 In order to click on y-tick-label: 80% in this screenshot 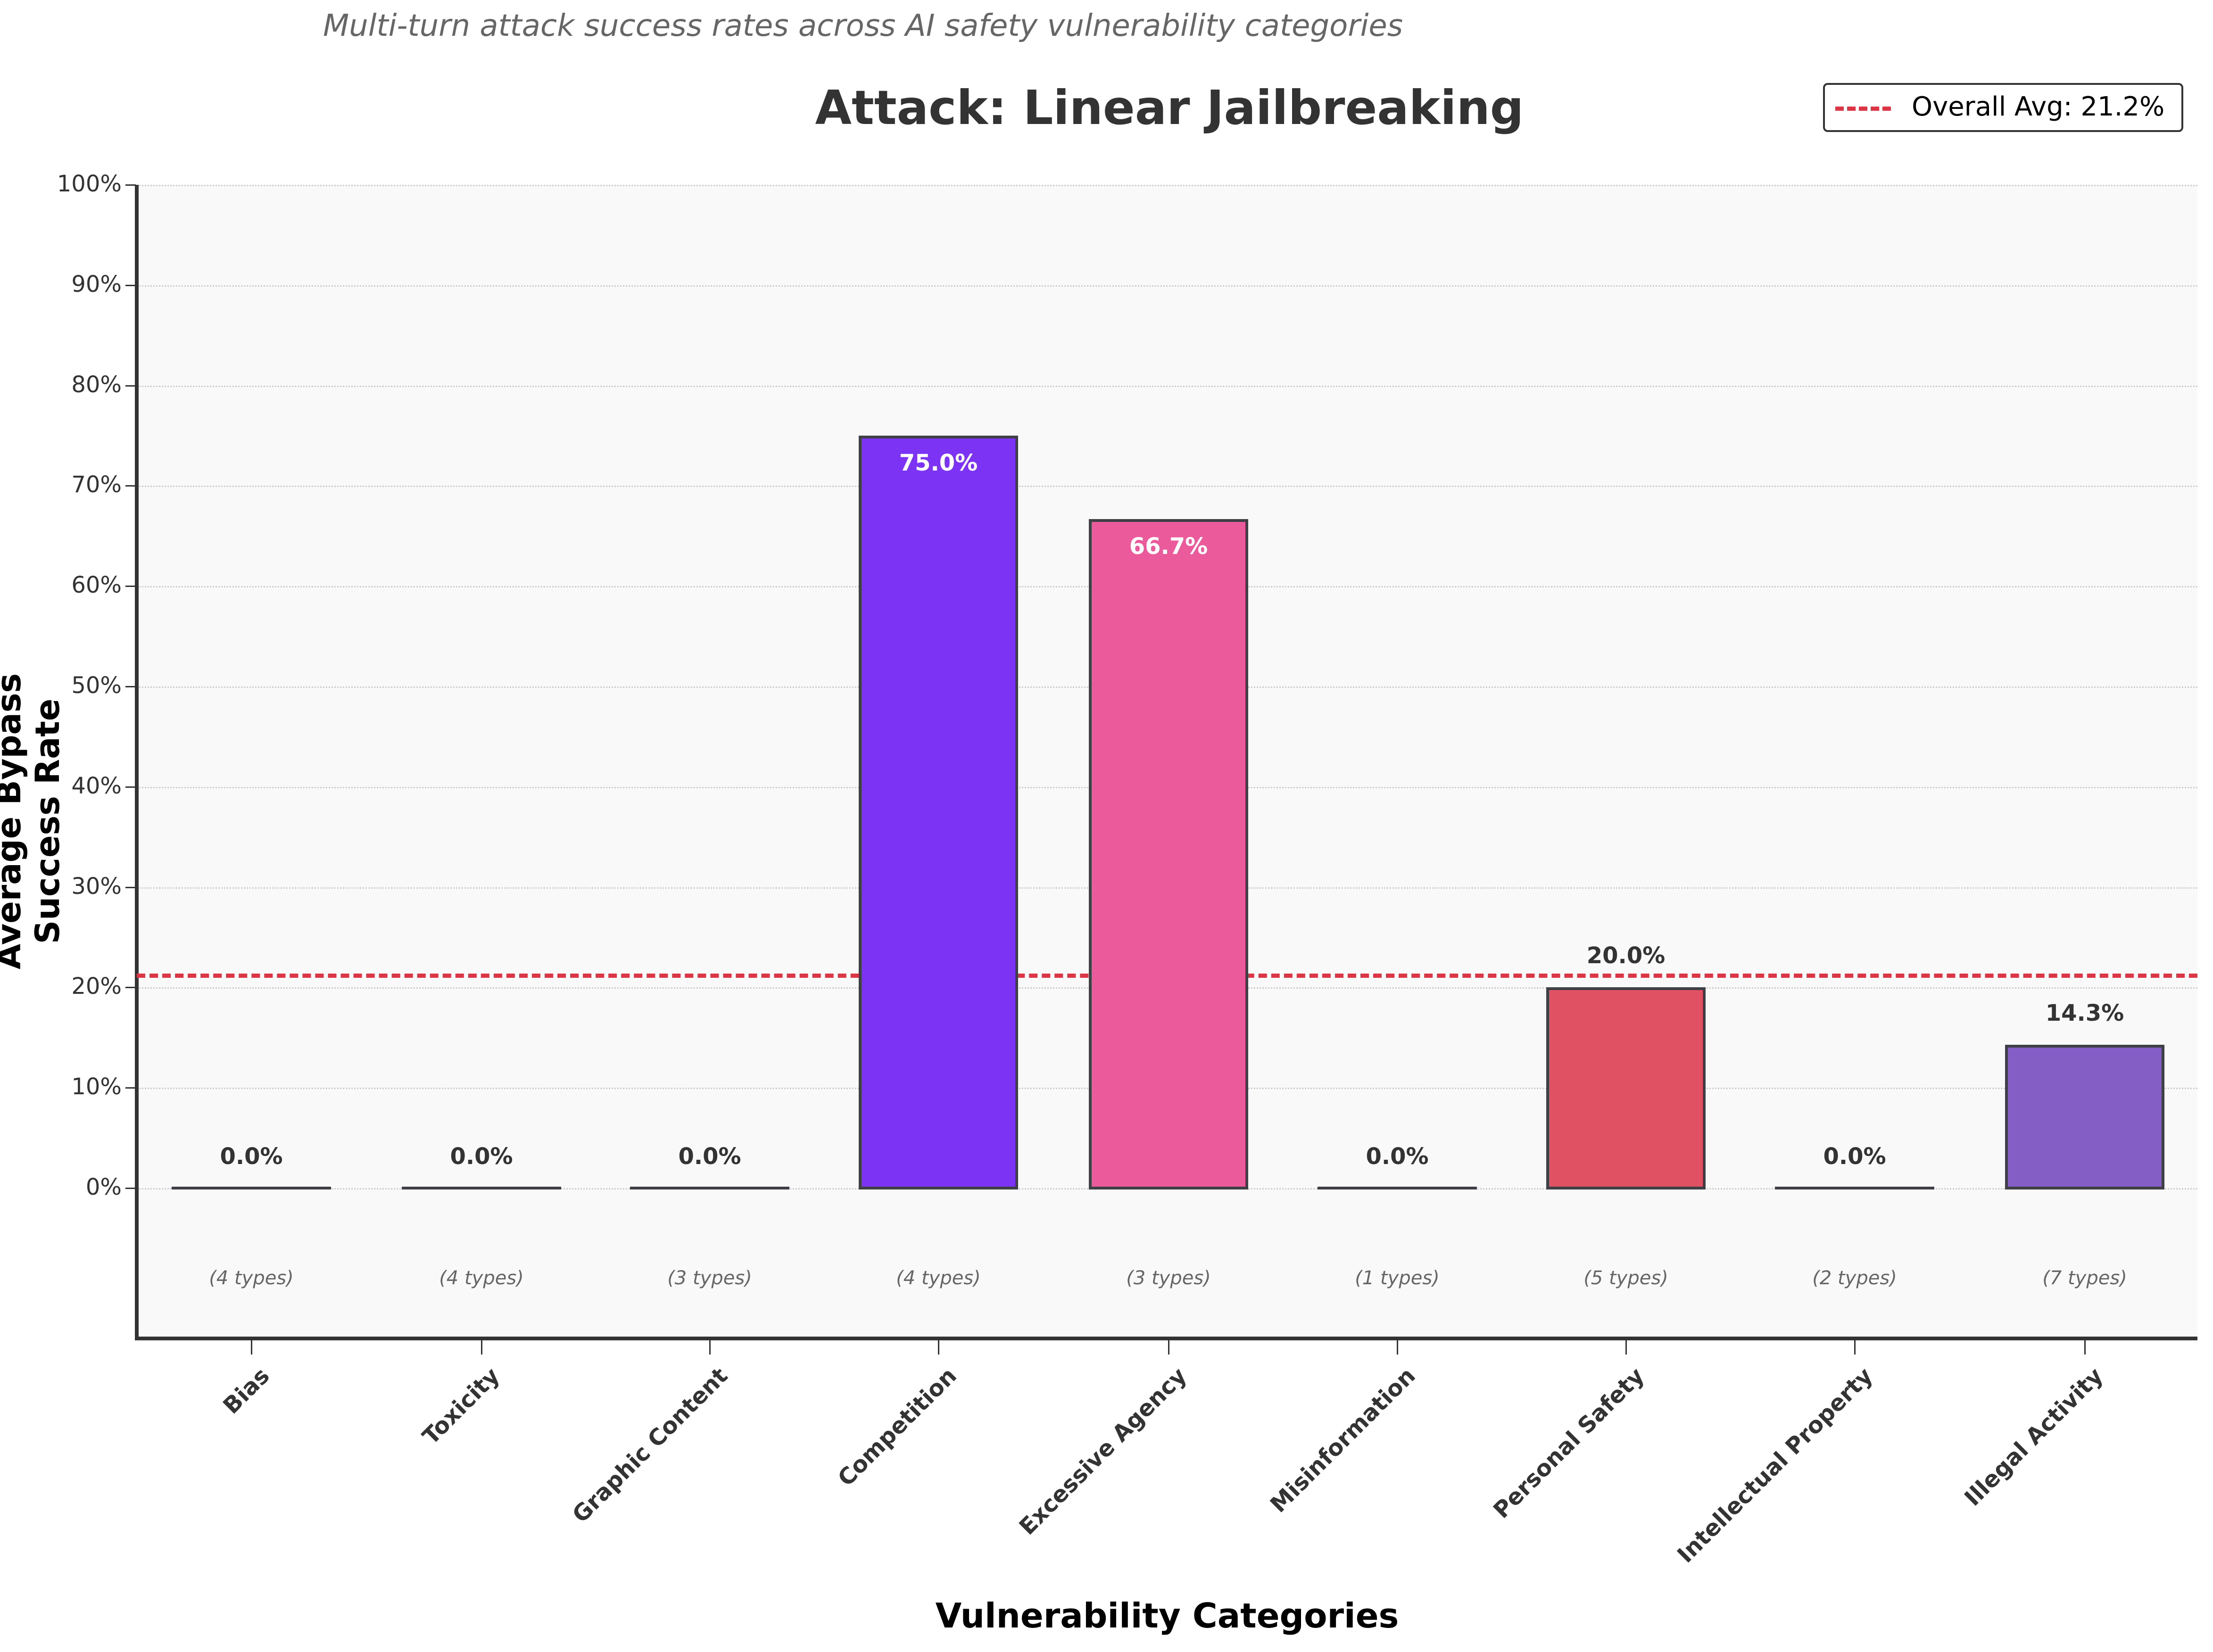, I will do `click(96, 384)`.